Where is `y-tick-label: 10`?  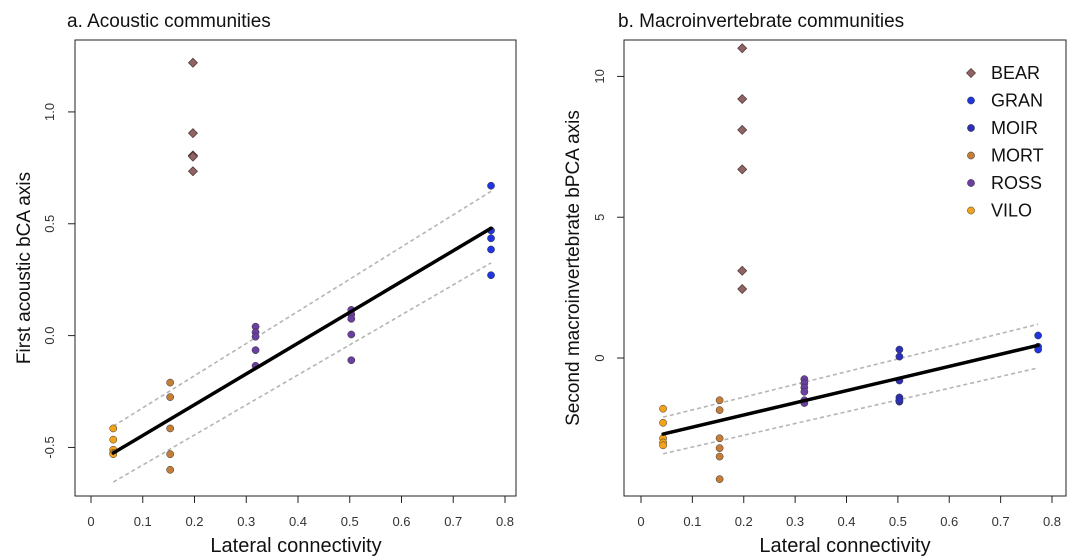
y-tick-label: 10 is located at coordinates (599, 76).